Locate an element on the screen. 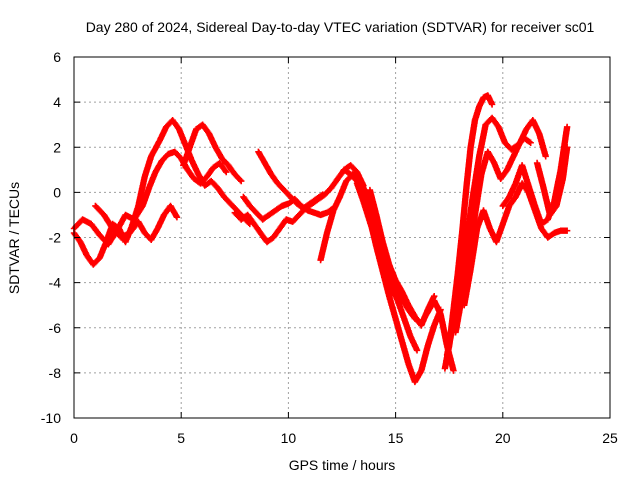 This screenshot has width=640, height=480. data-points-track-g is located at coordinates (290, 180).